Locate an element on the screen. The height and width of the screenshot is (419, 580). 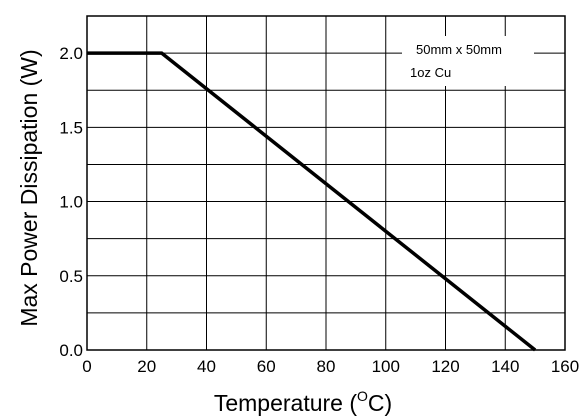
x-tick-labels: 0 20 40 60 80 100 120 140 160 is located at coordinates (330, 366).